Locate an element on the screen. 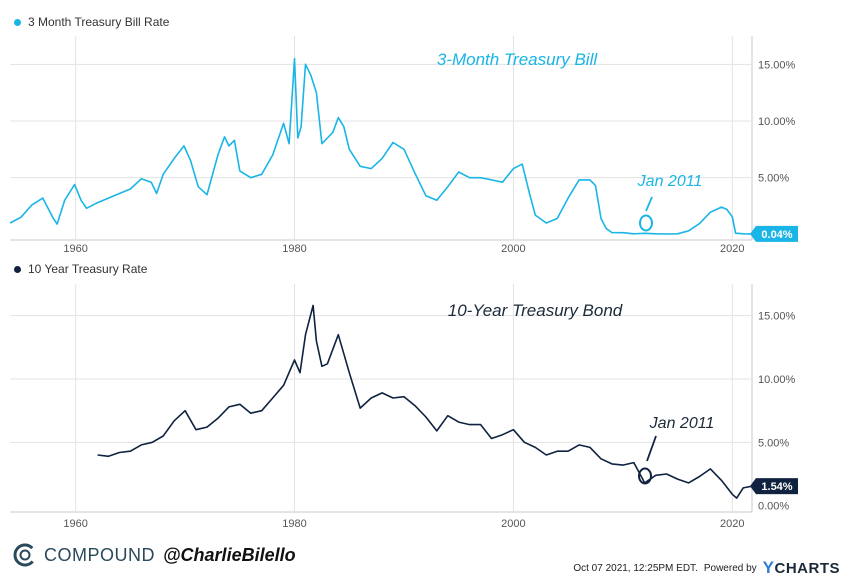  annotation-title: 3-Month Treasury Bill is located at coordinates (518, 59).